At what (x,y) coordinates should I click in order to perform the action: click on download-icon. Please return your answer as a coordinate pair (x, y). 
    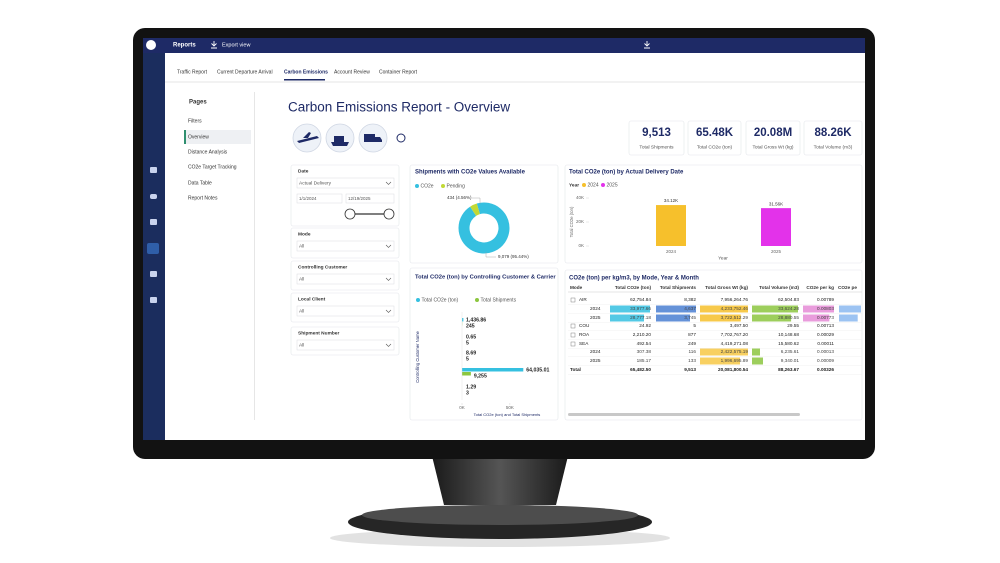
    Looking at the image, I should click on (647, 45).